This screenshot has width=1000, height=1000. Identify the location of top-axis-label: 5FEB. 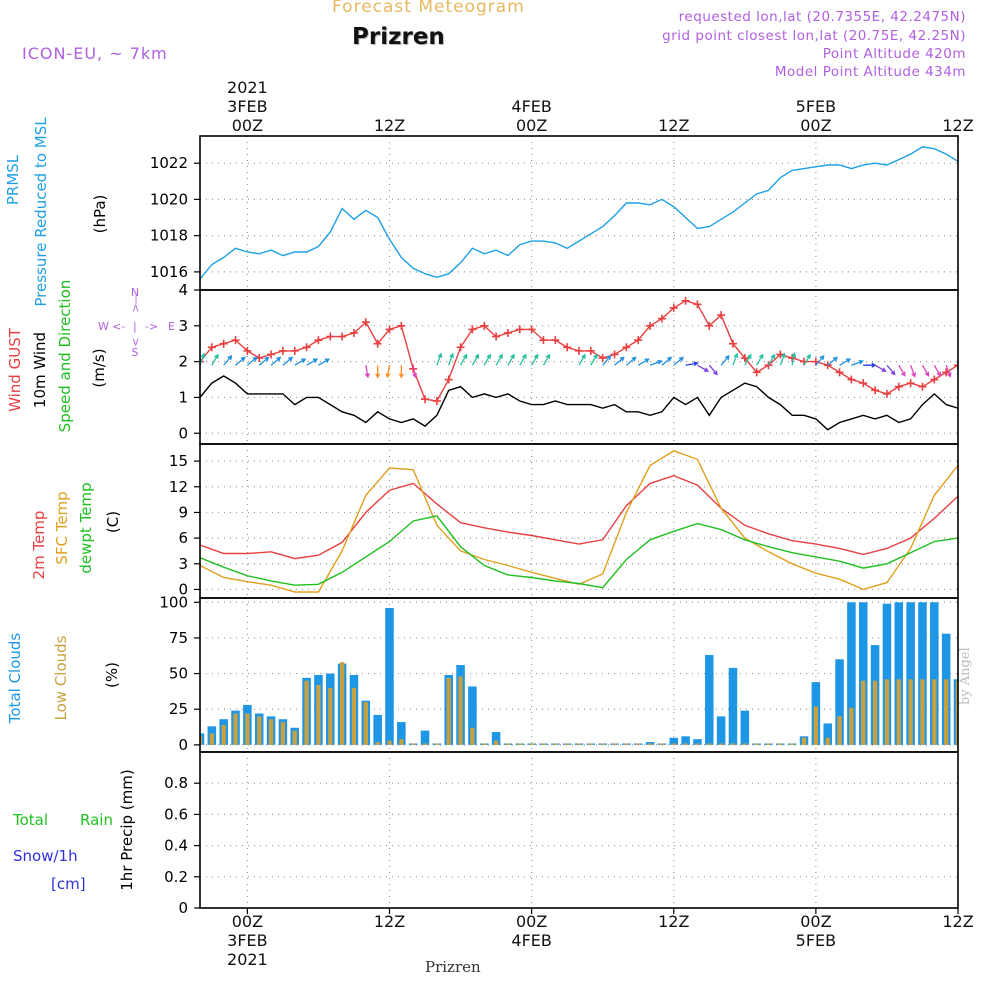
(816, 106).